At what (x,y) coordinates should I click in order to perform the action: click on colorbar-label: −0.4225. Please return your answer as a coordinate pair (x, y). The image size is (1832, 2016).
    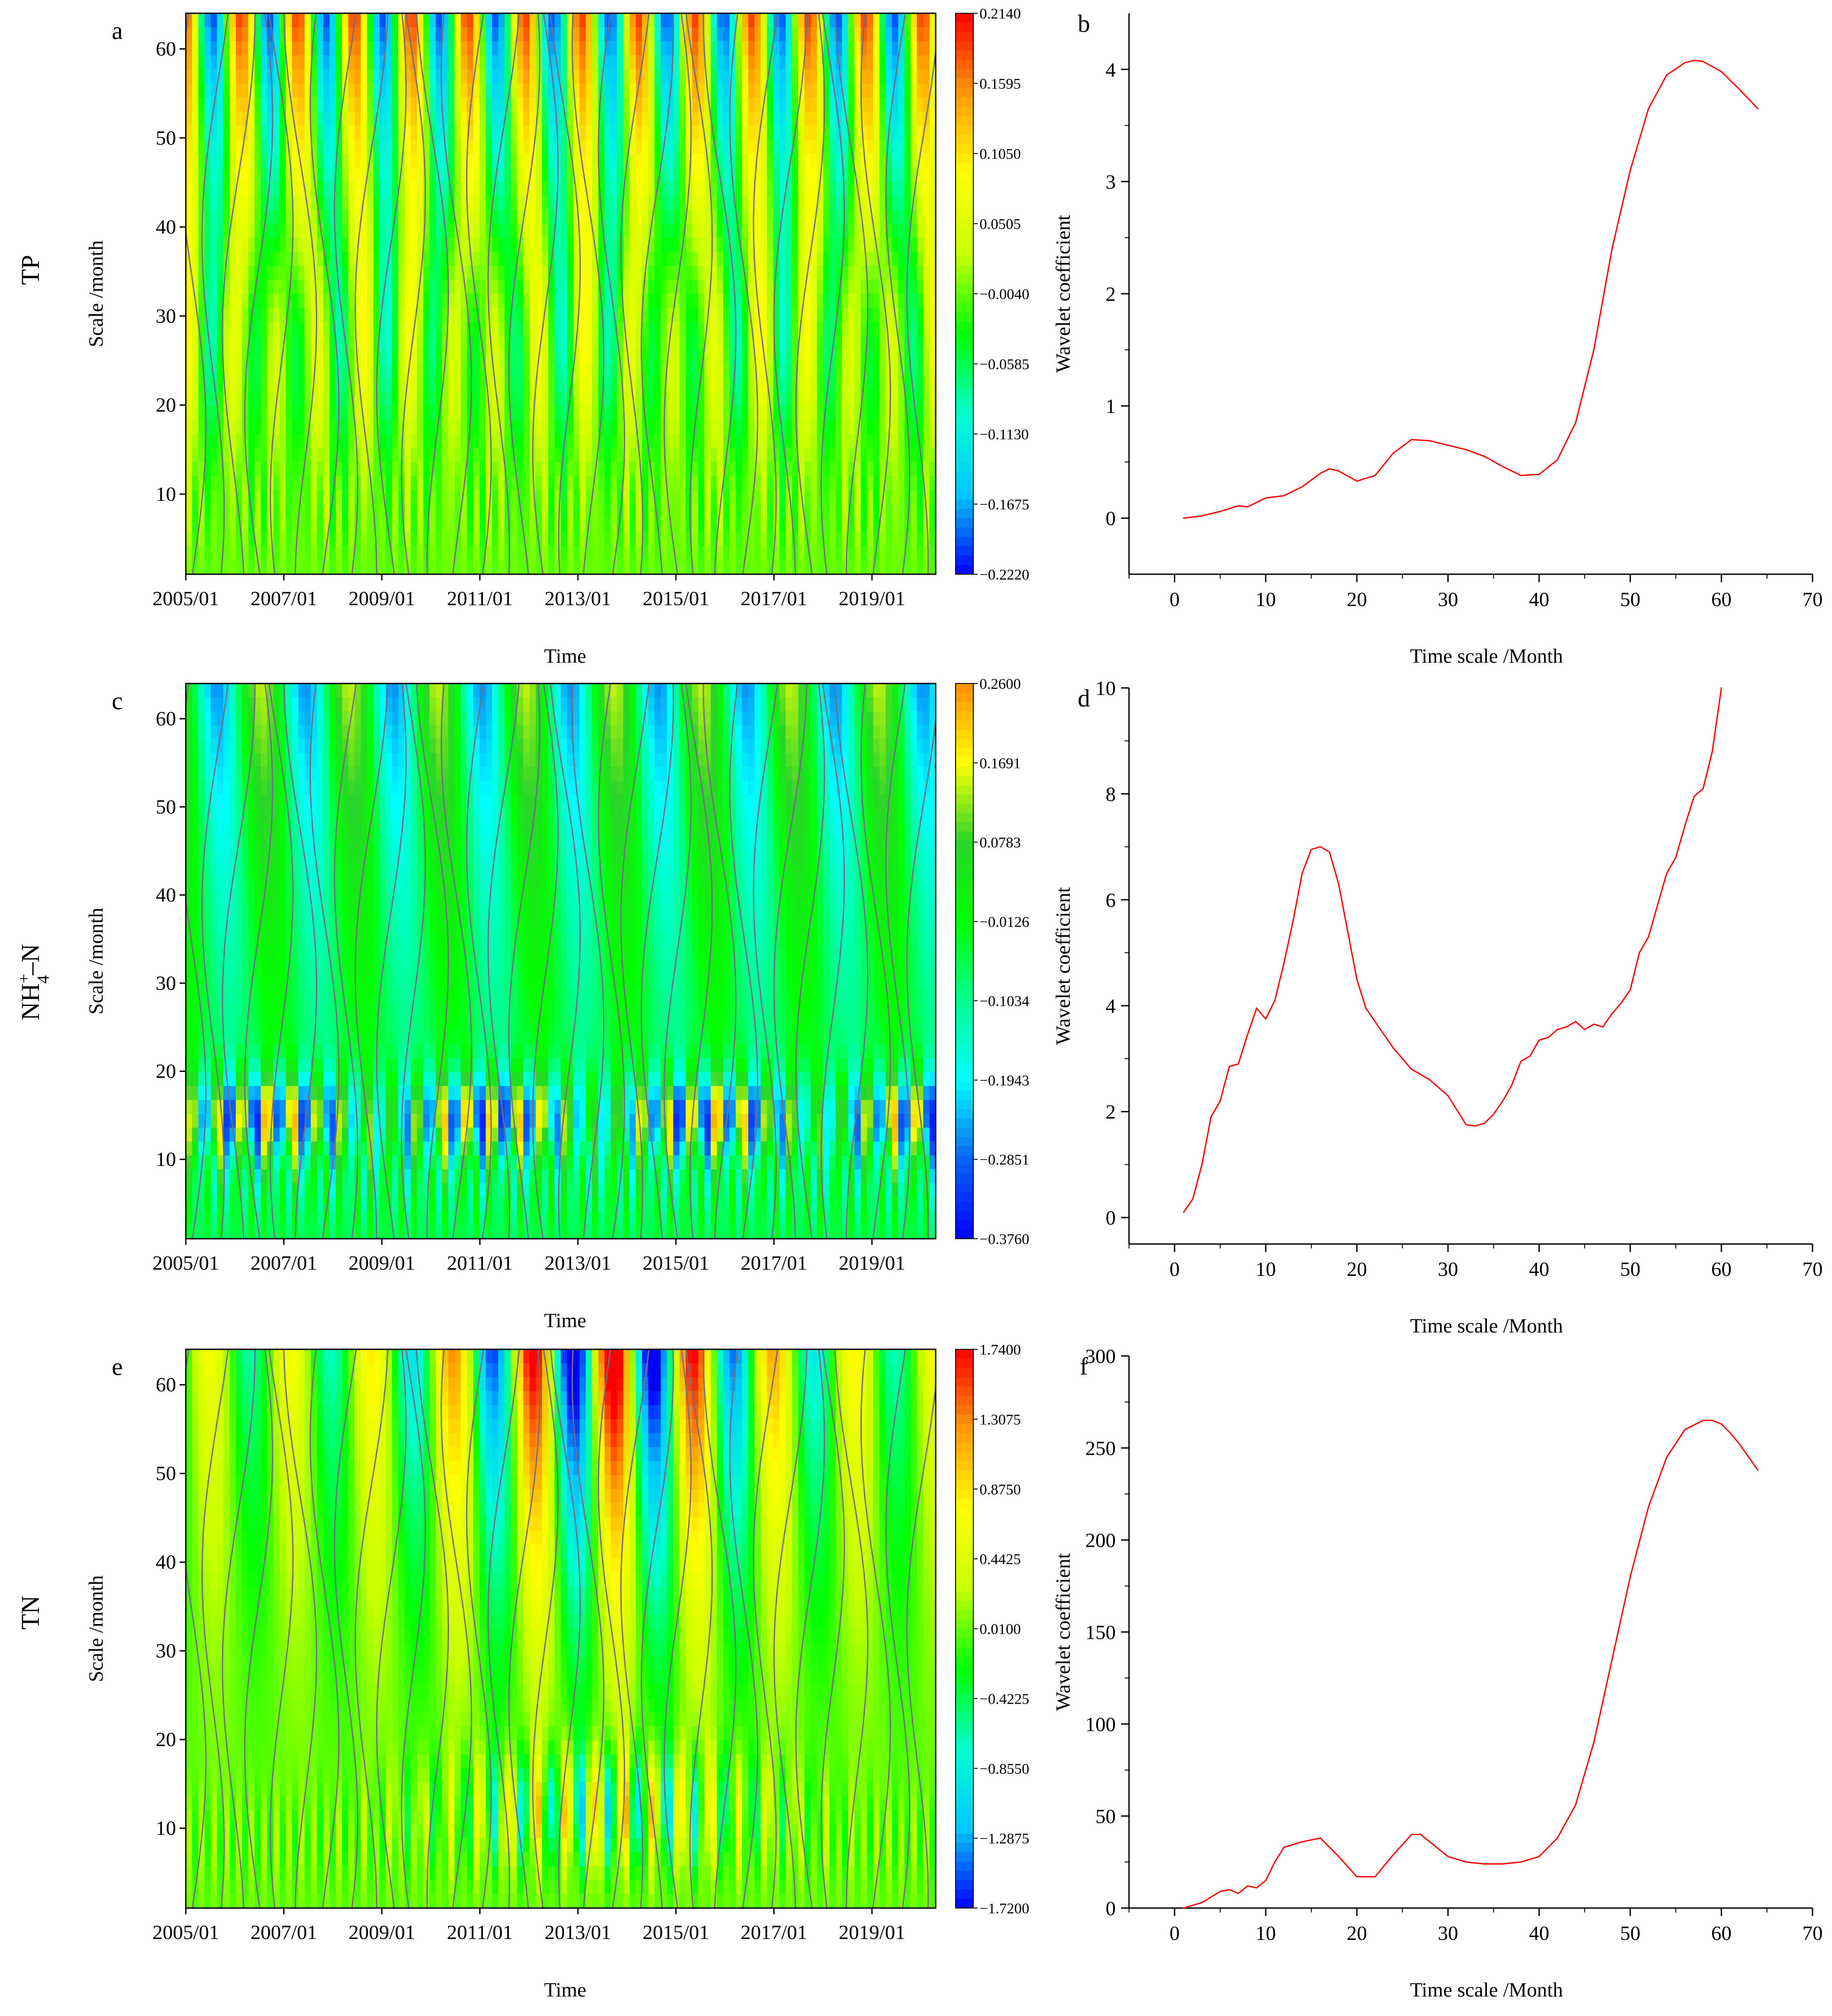
    Looking at the image, I should click on (1004, 1699).